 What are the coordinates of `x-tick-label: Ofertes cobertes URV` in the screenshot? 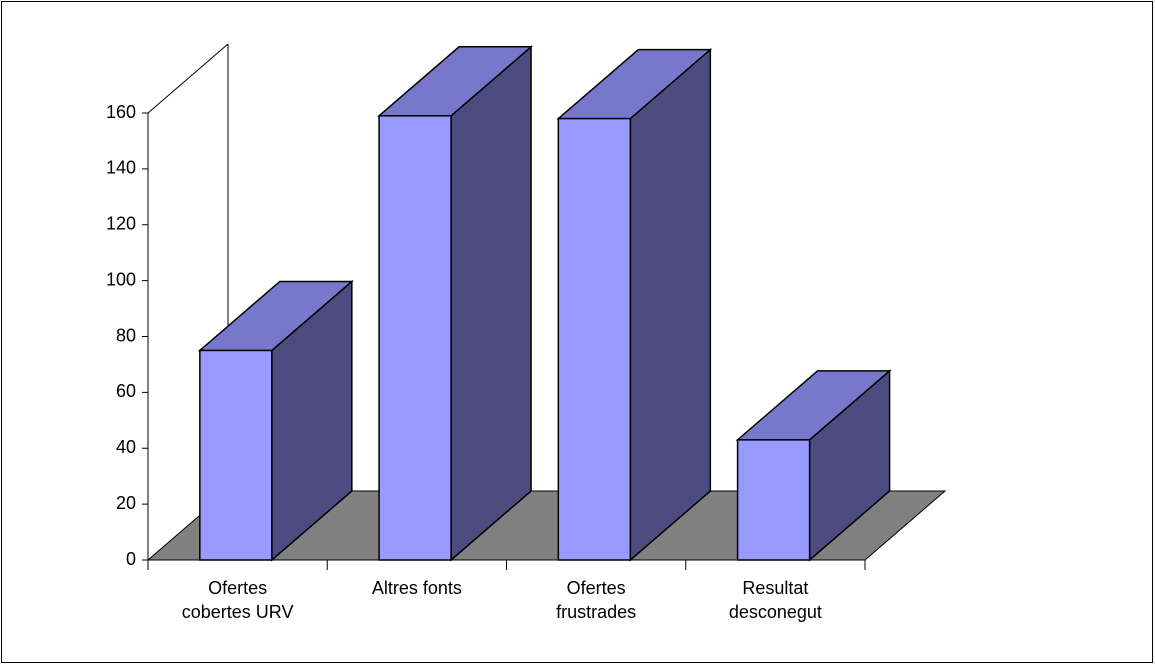 It's located at (237, 600).